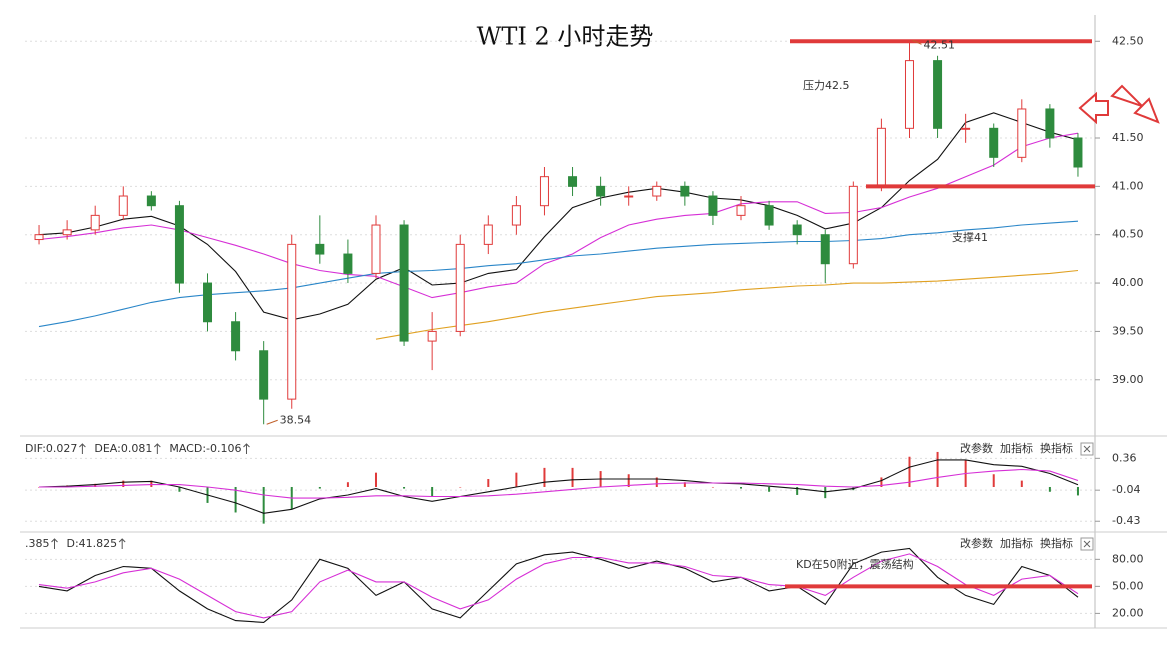 This screenshot has width=1167, height=654. I want to click on close-icon, so click(1087, 449).